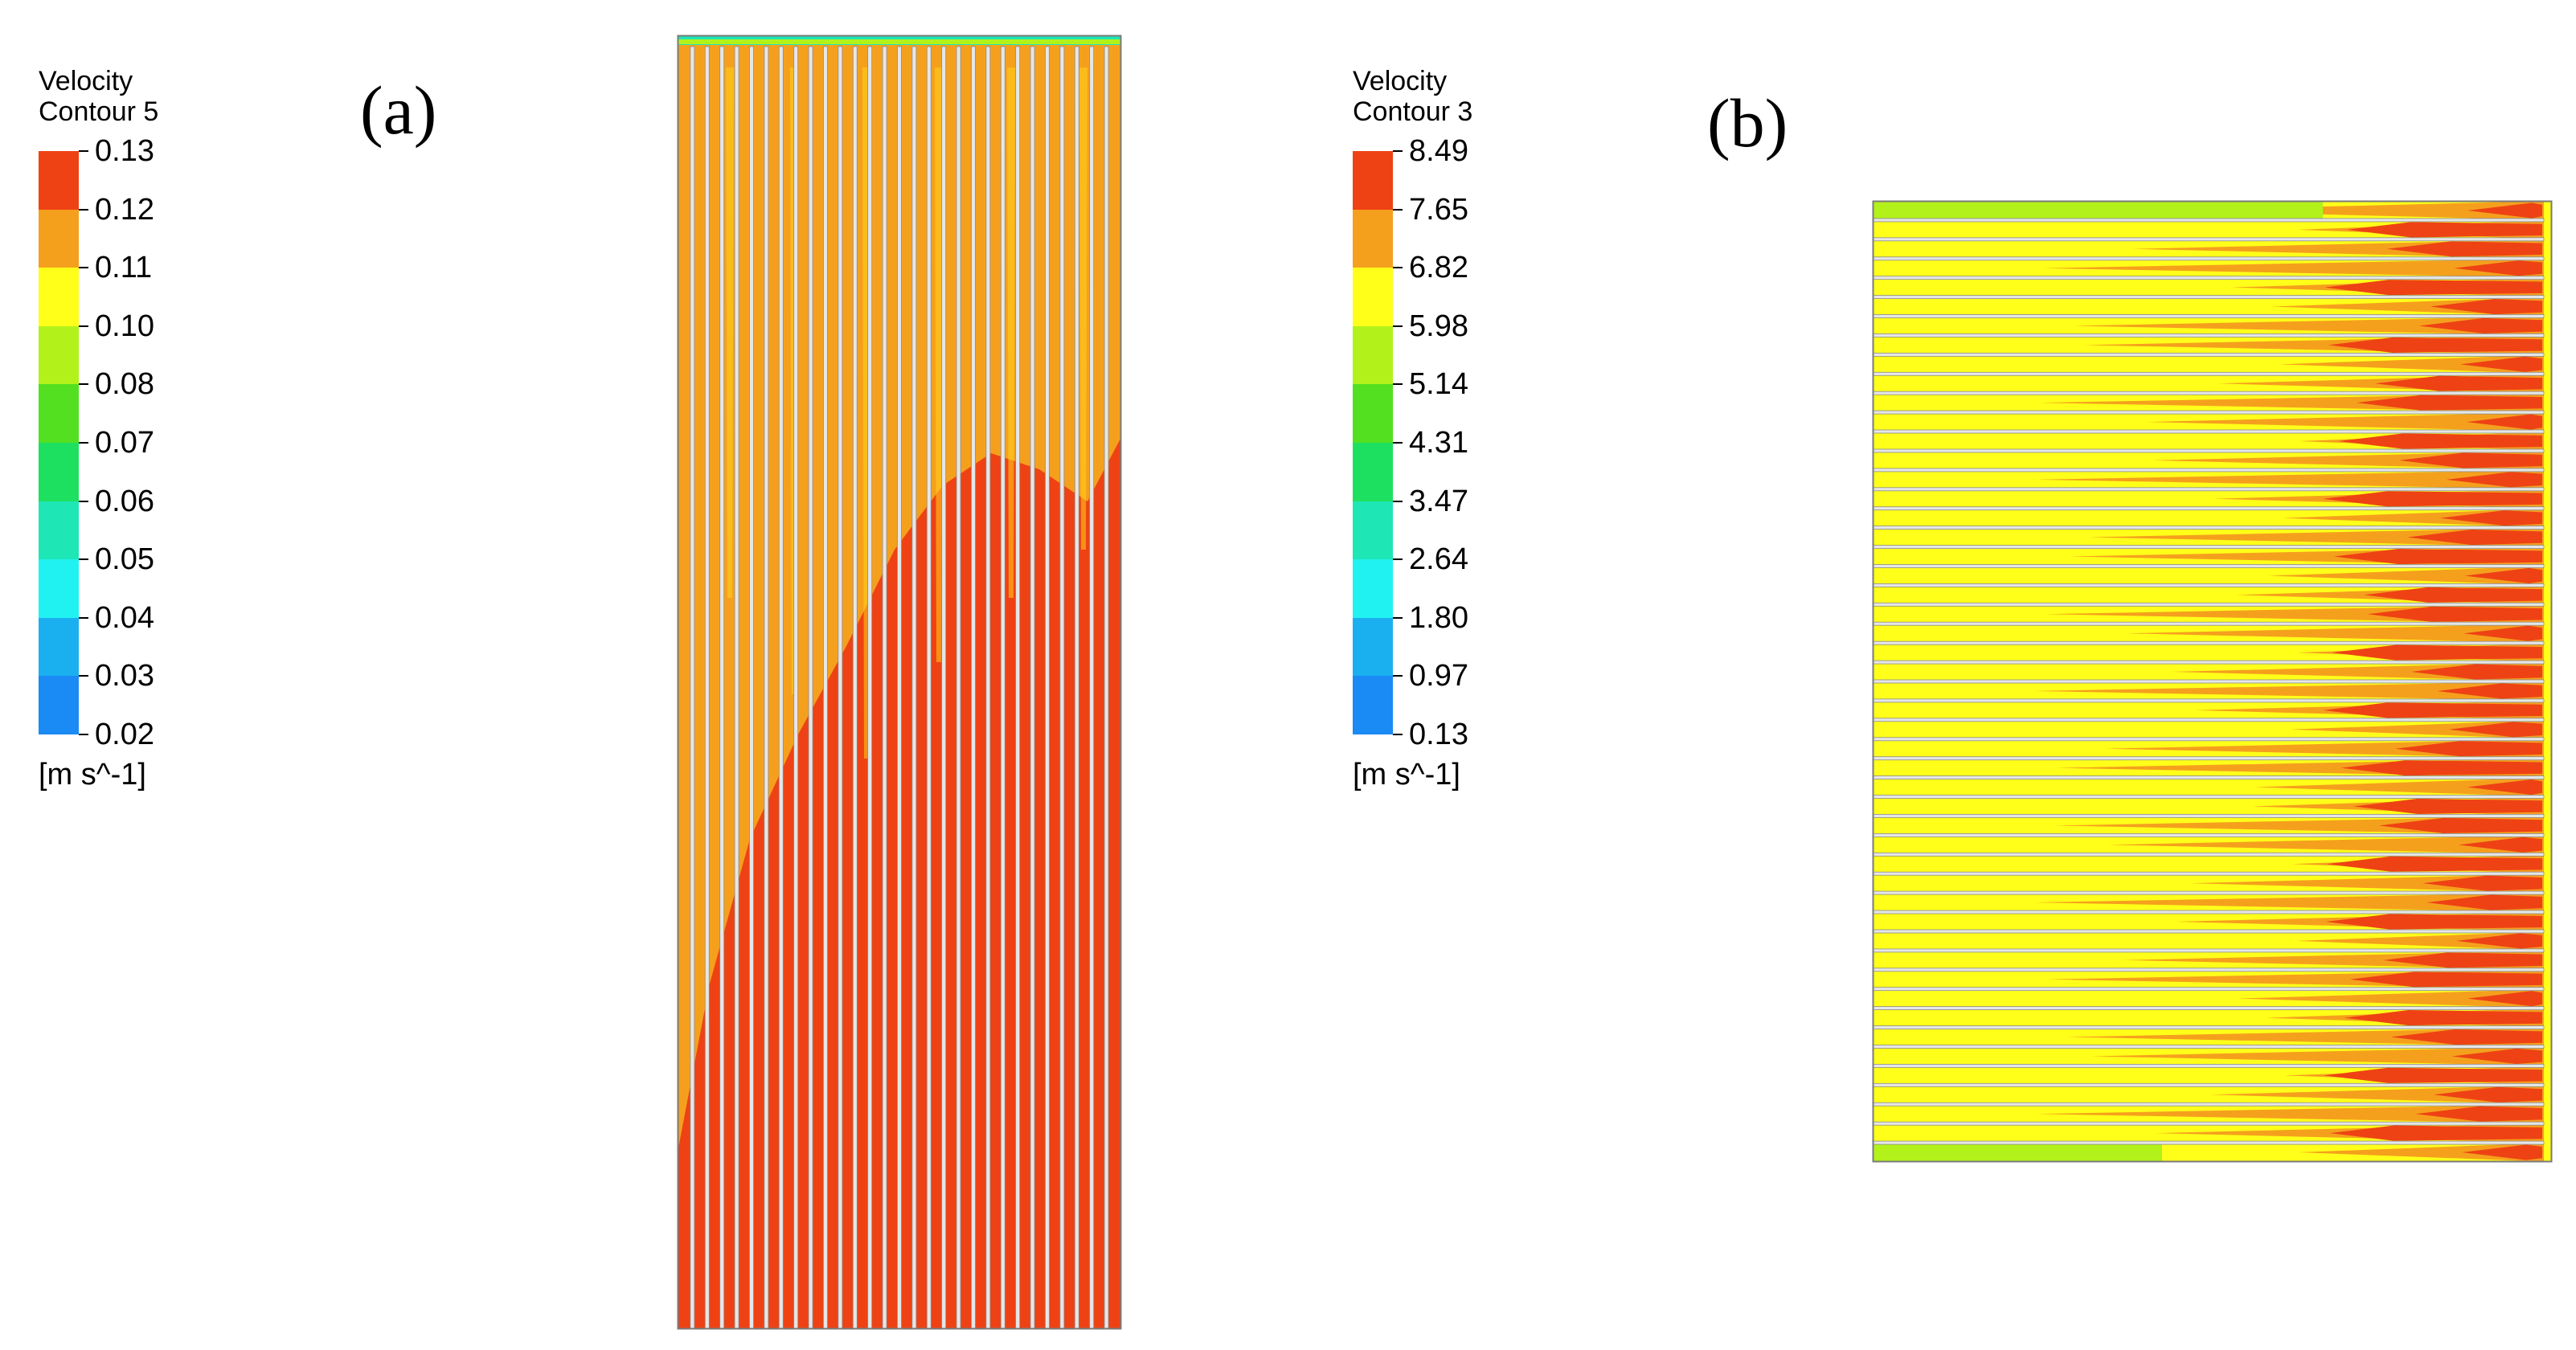 Image resolution: width=2576 pixels, height=1350 pixels. What do you see at coordinates (124, 676) in the screenshot?
I see `legend-a-level-label: 0.03` at bounding box center [124, 676].